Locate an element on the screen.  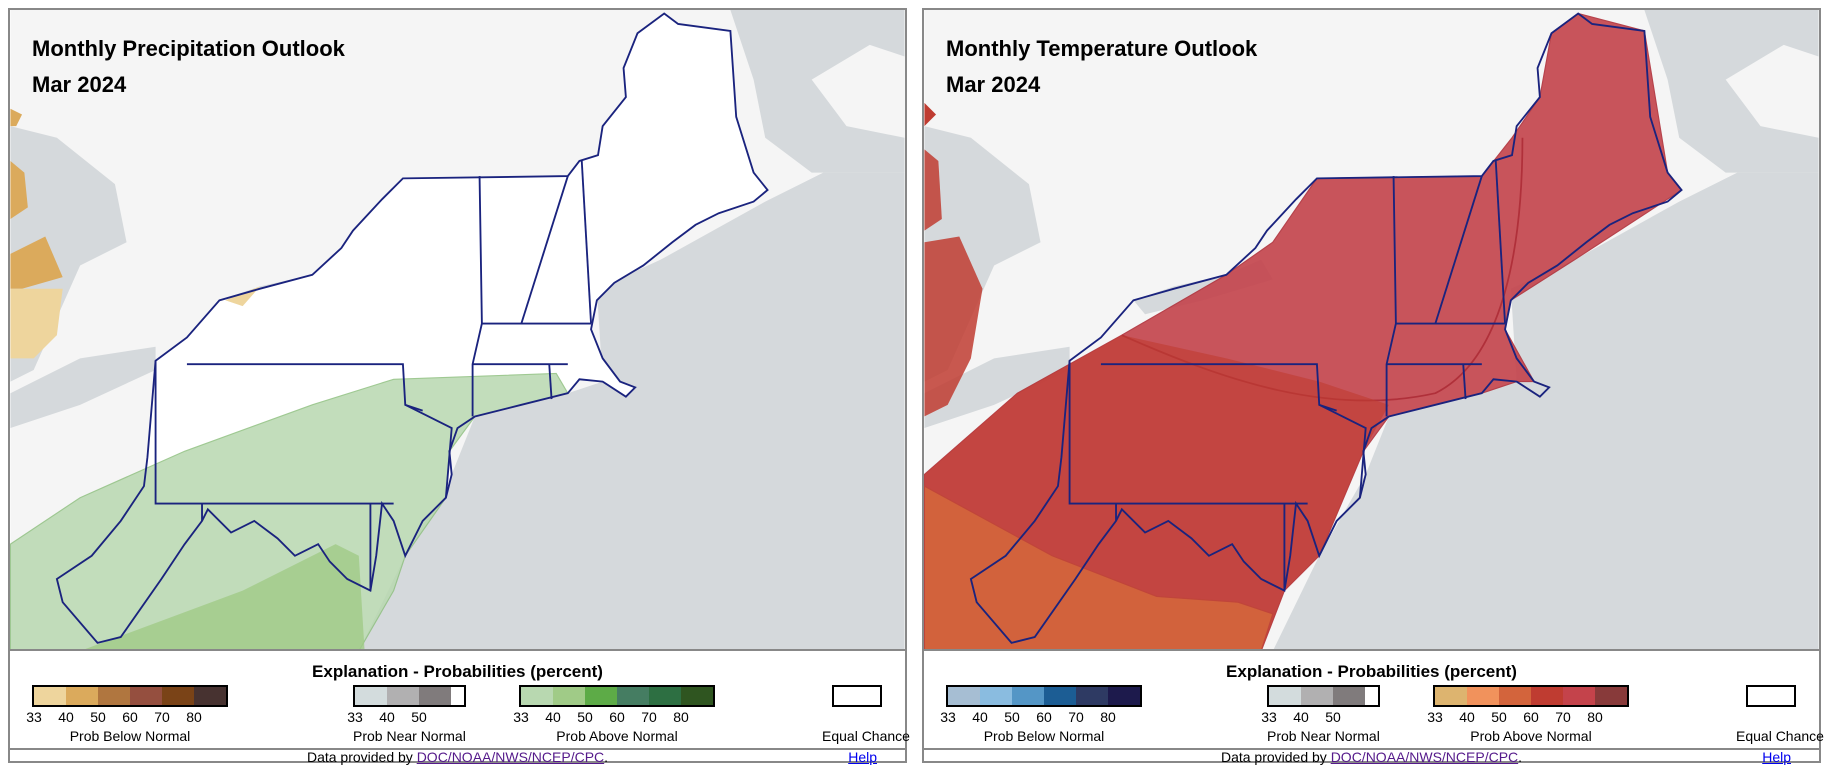
legend-group-prob-below-normal: 33 40 50 60 70 80 Prob Below Normal is located at coordinates (127, 714).